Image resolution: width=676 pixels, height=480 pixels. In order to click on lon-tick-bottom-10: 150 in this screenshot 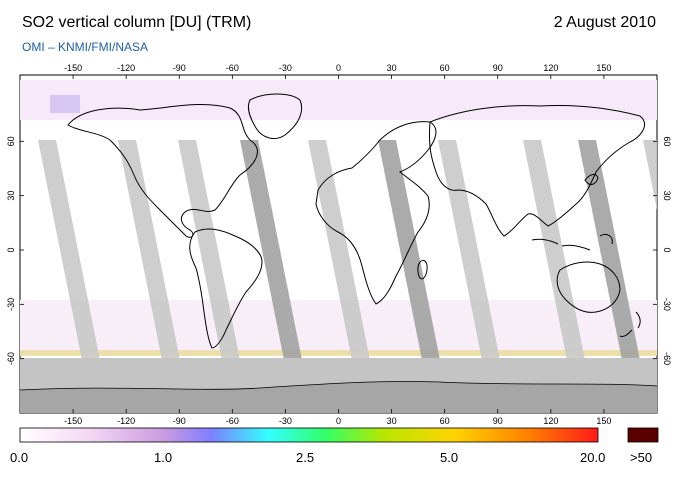, I will do `click(603, 421)`.